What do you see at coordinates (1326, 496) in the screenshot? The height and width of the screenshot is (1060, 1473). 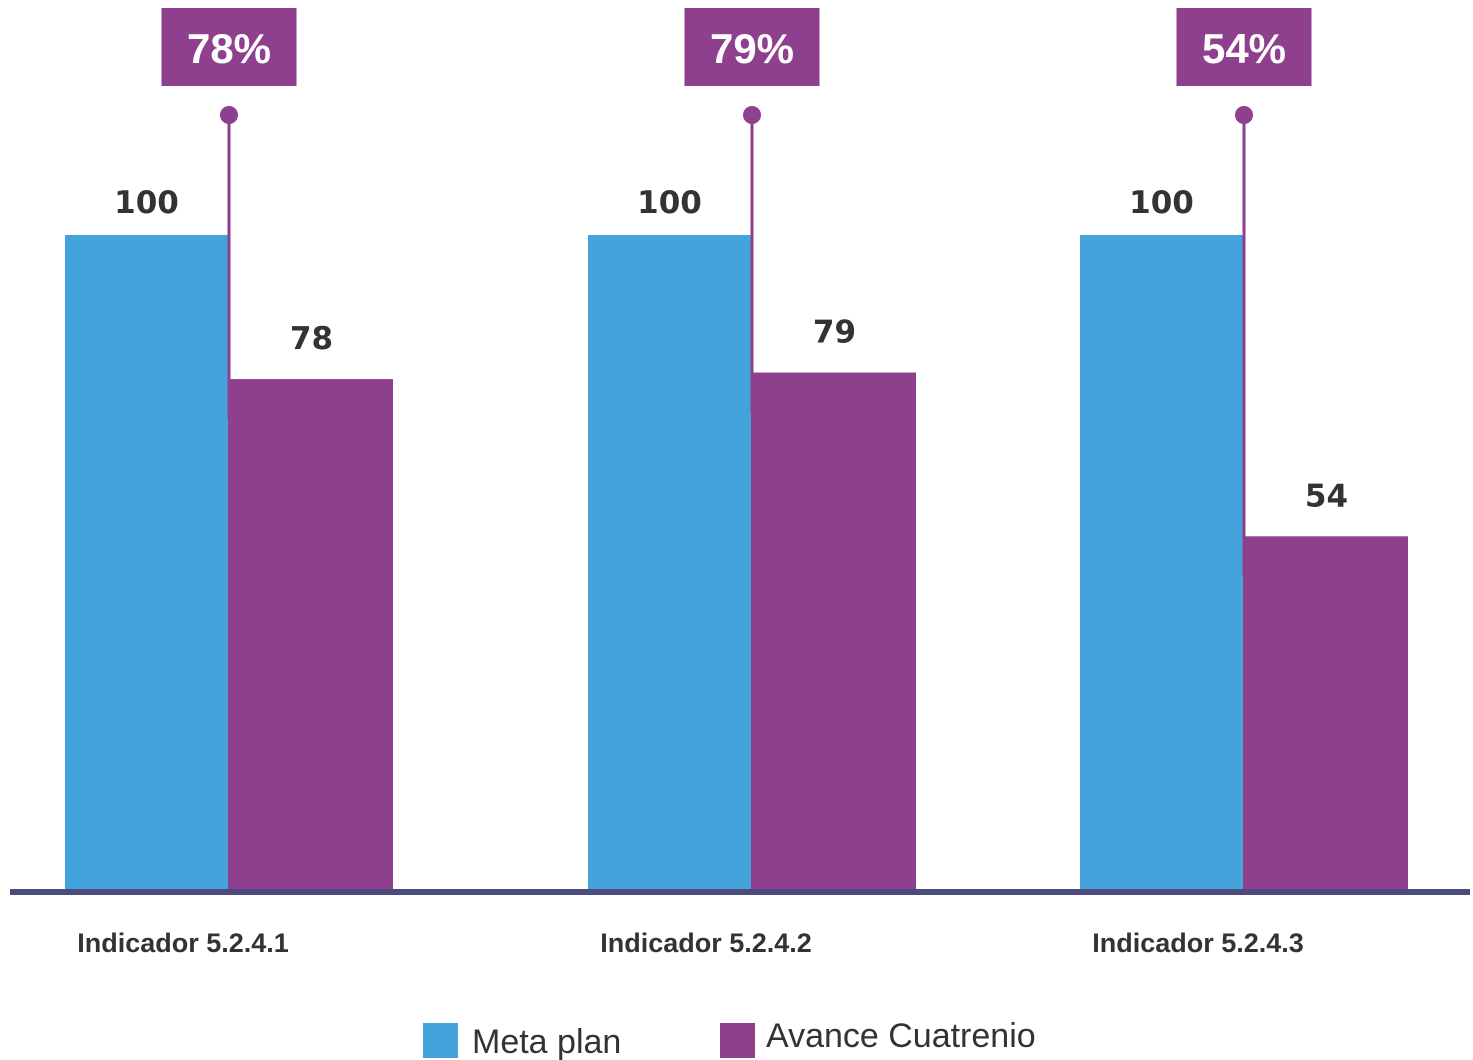 I see `data-label-avance-cuatrenio: 54` at bounding box center [1326, 496].